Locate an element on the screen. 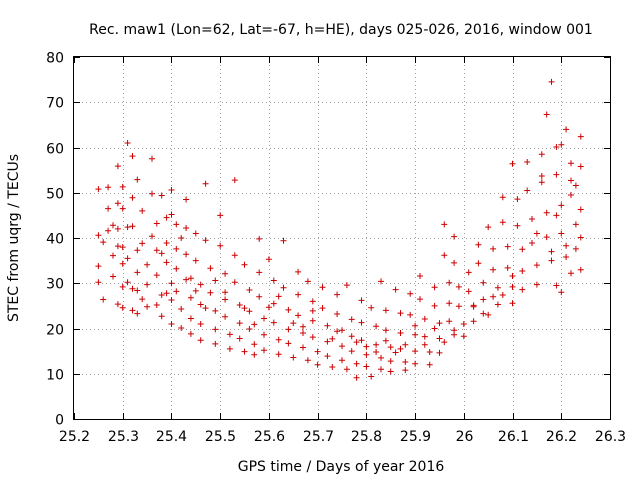  y-axis-label: STEC from uqrg / TECUs is located at coordinates (14, 238).